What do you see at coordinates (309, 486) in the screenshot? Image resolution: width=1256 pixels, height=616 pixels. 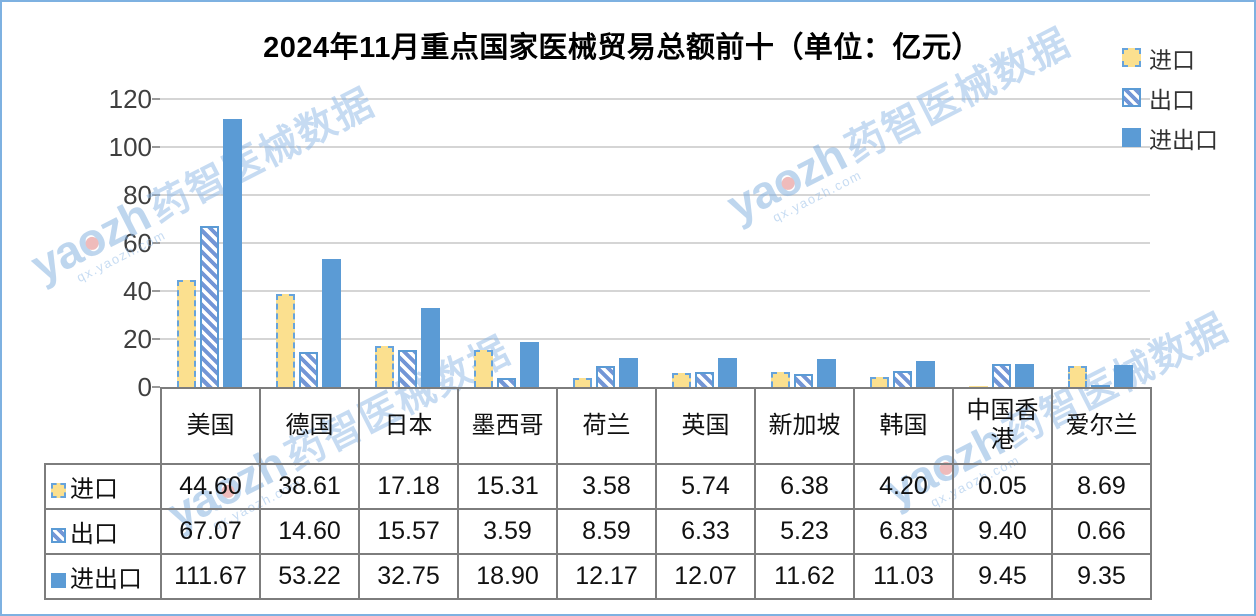 I see `value-cell: 38.61` at bounding box center [309, 486].